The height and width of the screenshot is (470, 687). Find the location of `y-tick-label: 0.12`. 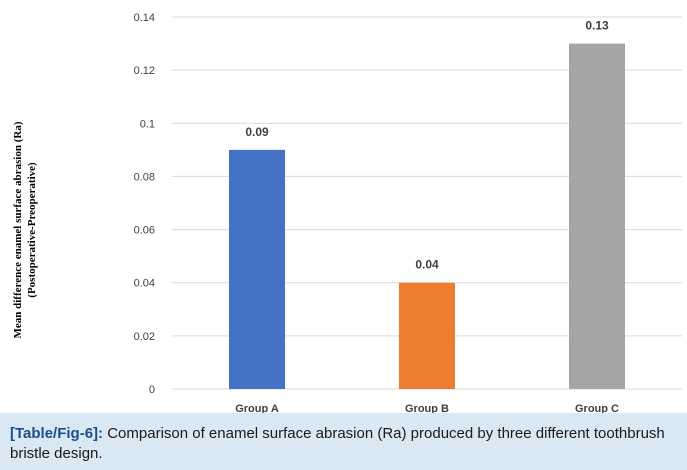

y-tick-label: 0.12 is located at coordinates (144, 71).